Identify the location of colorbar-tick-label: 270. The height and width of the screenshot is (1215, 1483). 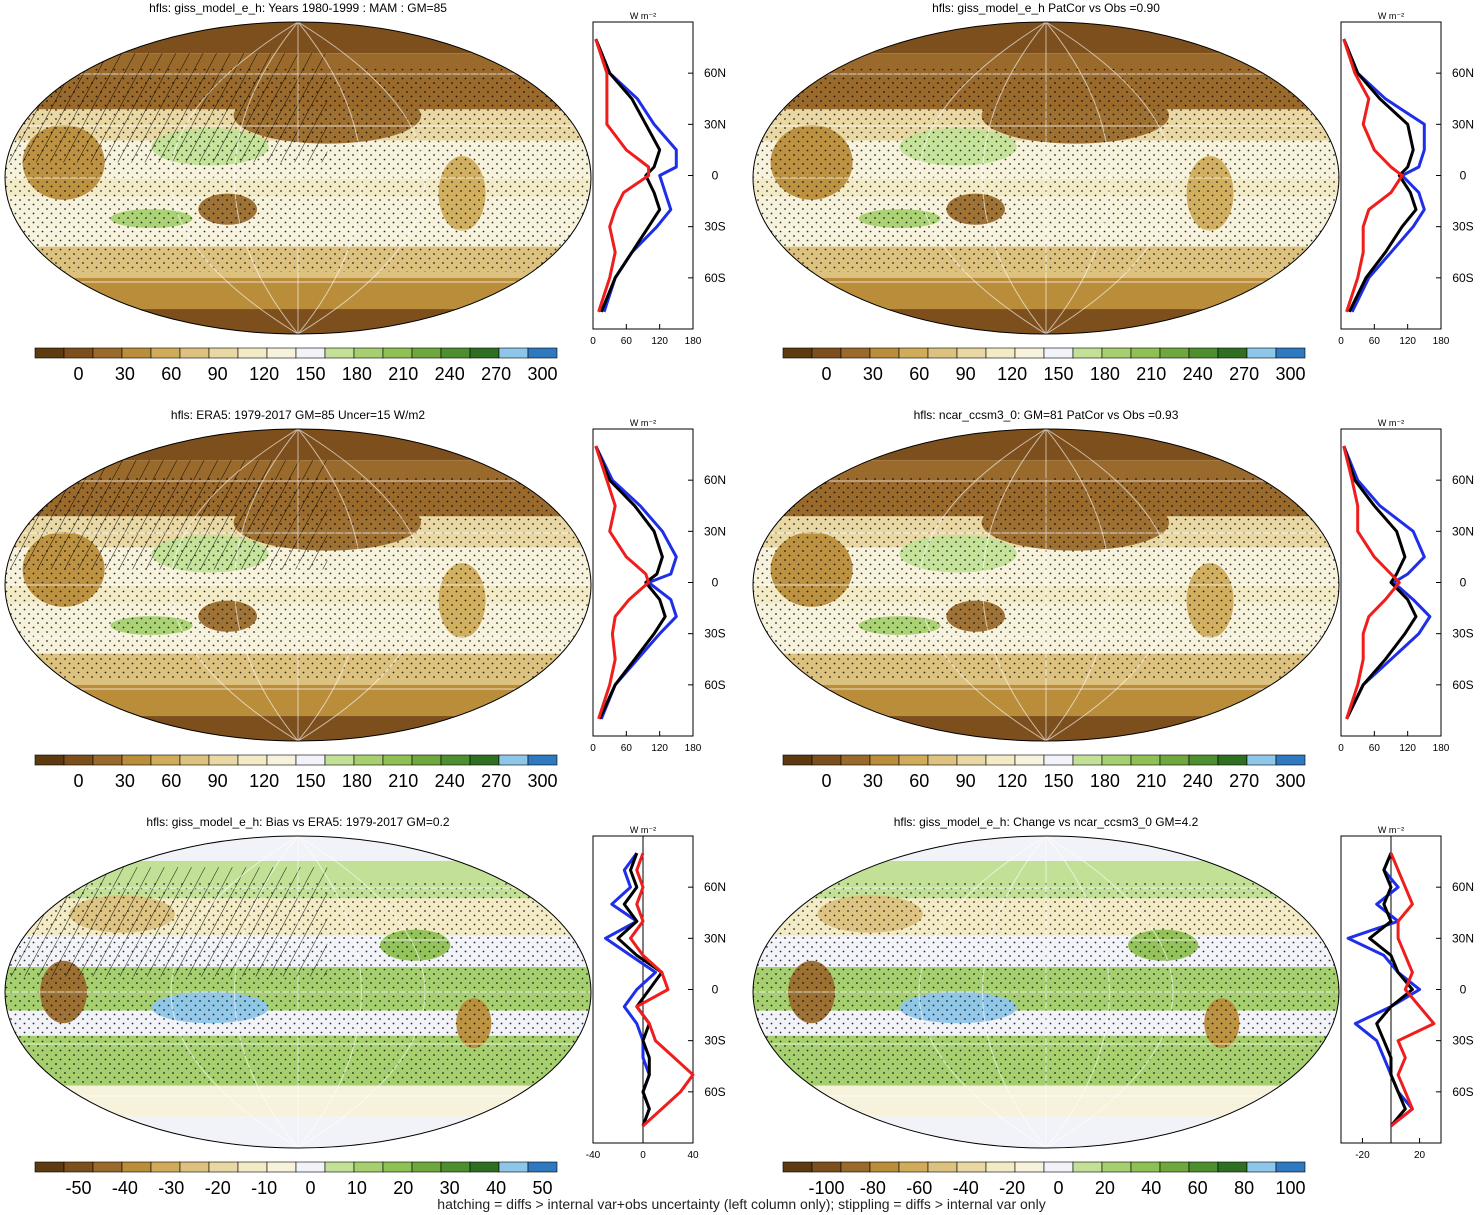
(1244, 374).